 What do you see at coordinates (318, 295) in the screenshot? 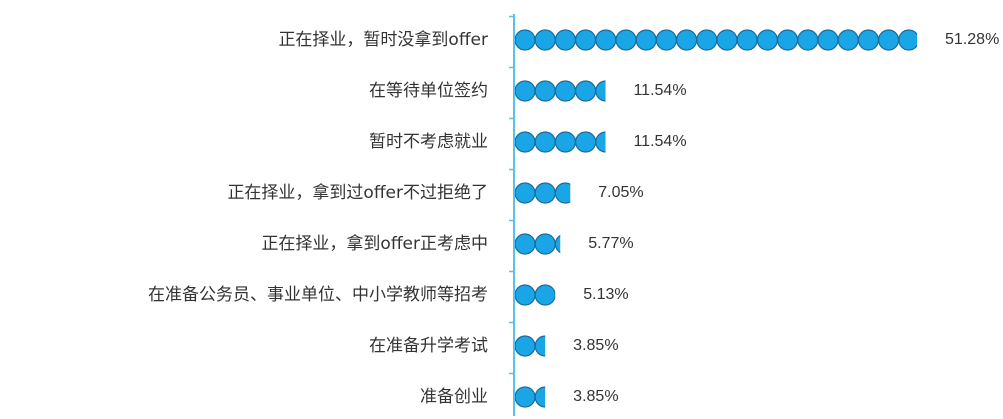
I see `category-label: 在准备公务员、事业单位、中小学教师等招考` at bounding box center [318, 295].